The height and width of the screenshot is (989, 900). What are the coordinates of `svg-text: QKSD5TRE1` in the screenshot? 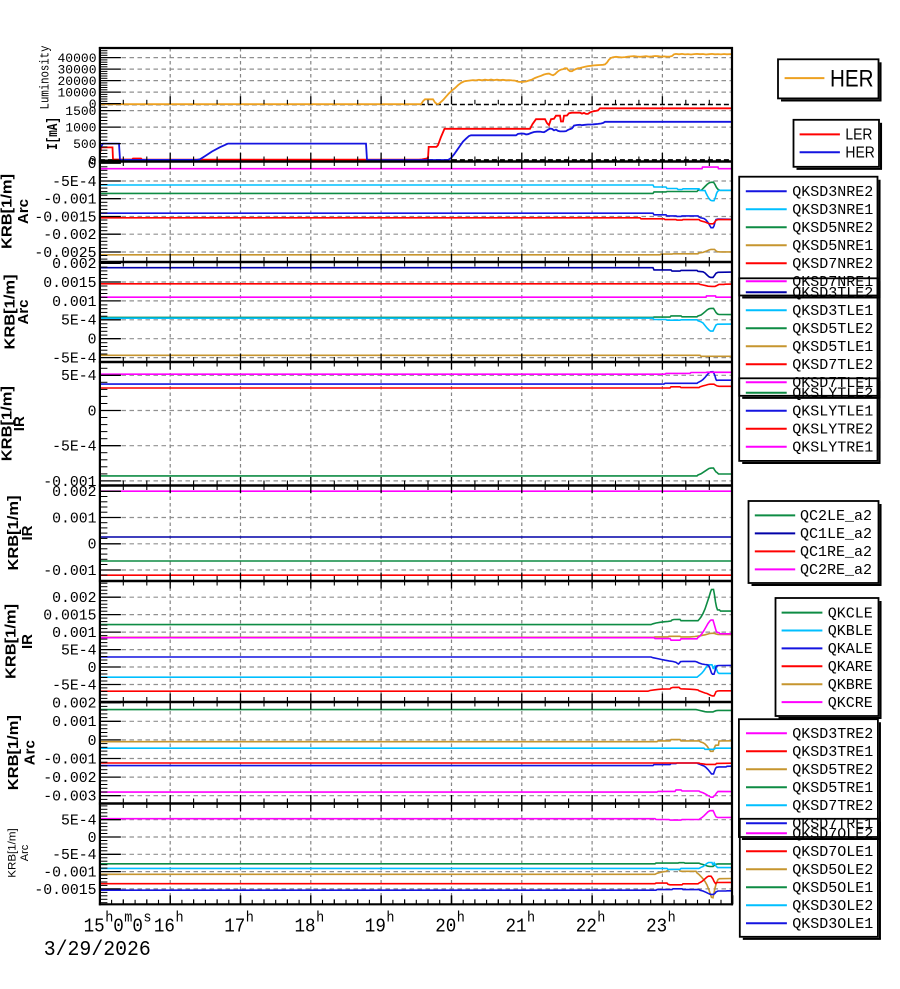 It's located at (832, 788).